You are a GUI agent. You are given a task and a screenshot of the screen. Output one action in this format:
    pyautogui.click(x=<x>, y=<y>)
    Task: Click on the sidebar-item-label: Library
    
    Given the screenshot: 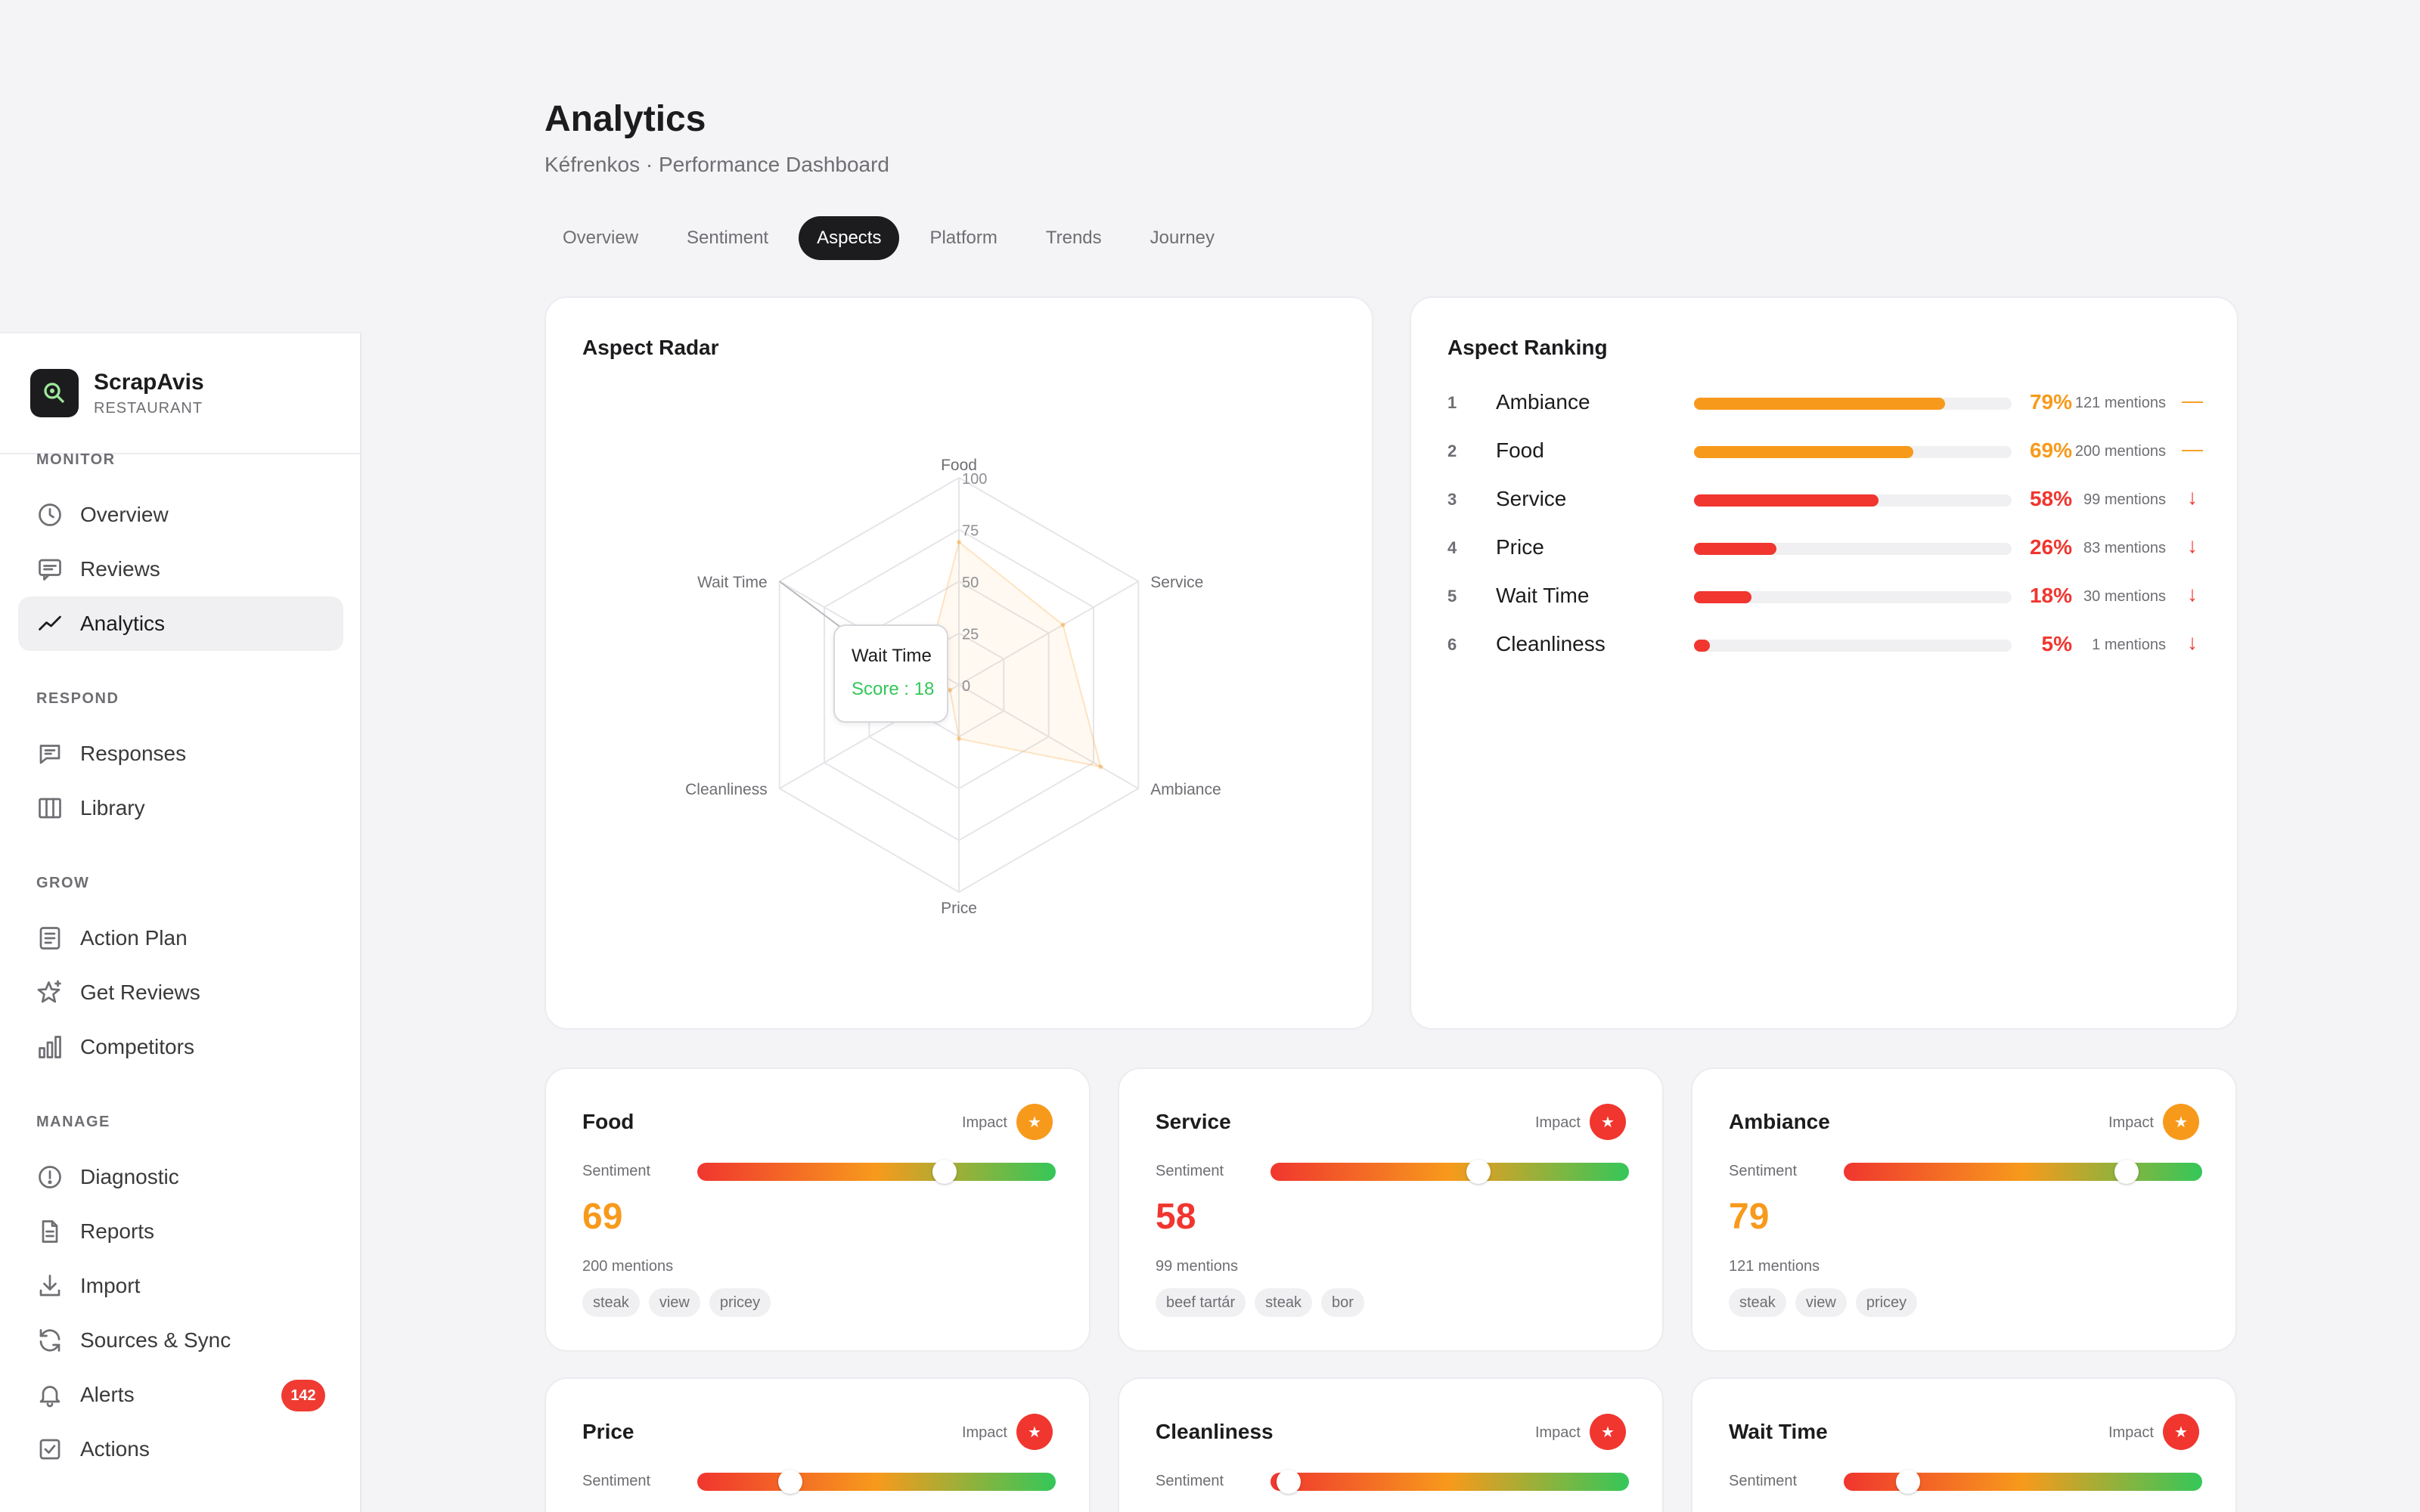 What is the action you would take?
    pyautogui.click(x=112, y=808)
    